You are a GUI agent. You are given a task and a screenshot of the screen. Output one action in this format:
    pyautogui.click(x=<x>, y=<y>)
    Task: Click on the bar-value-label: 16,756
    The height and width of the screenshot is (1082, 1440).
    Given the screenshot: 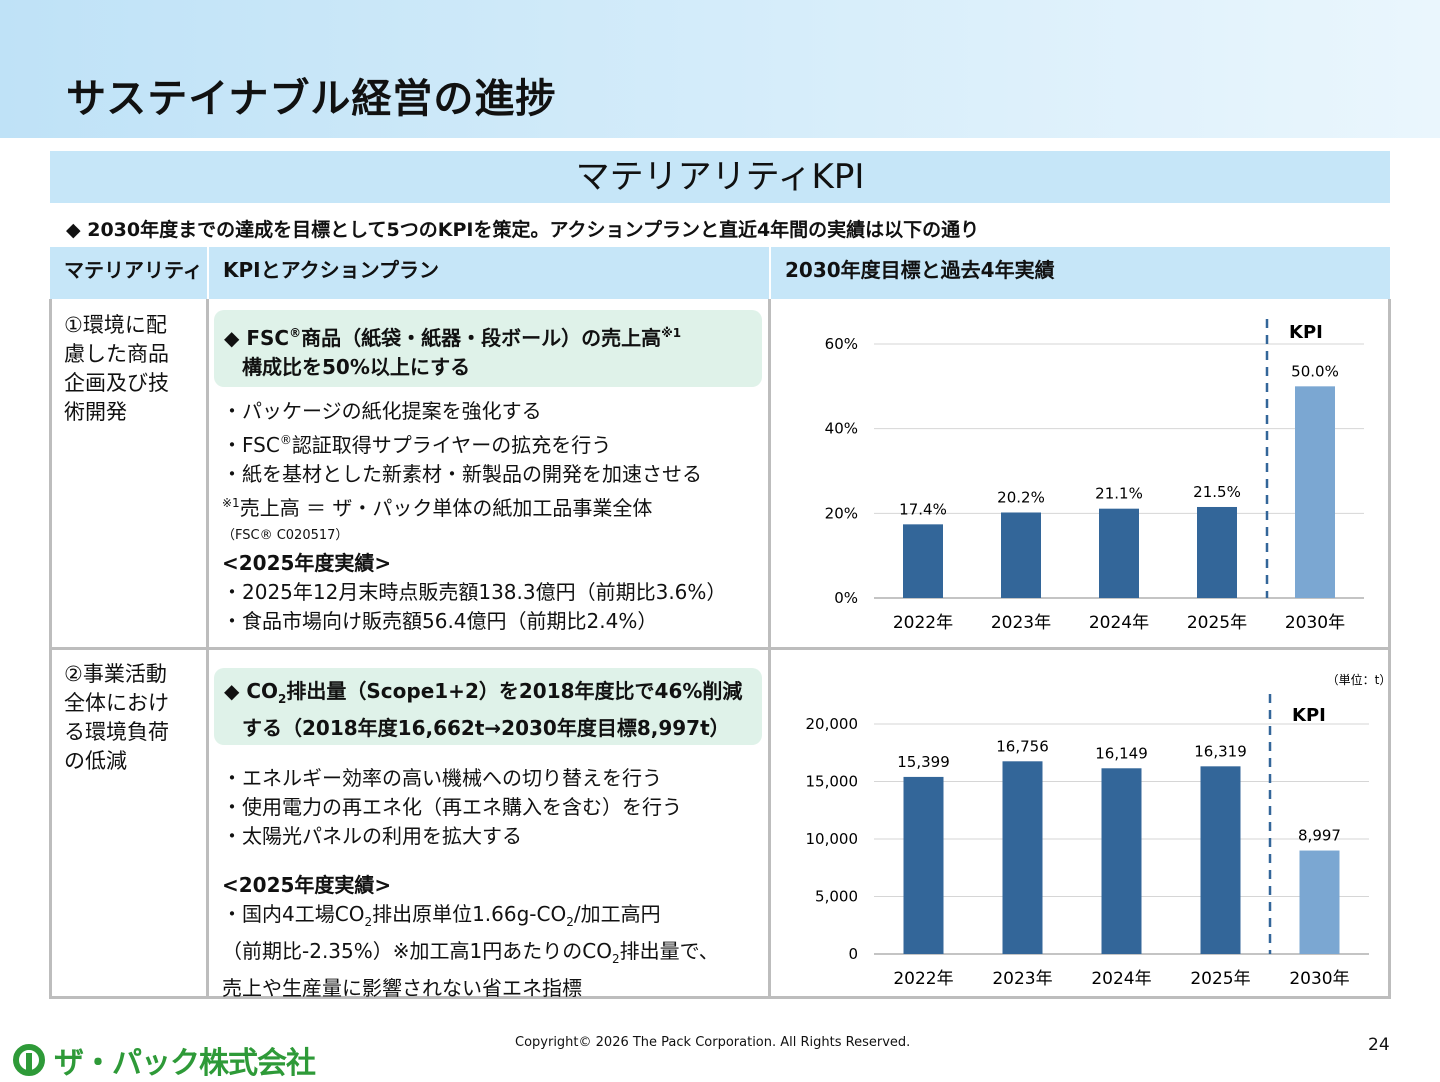 What is the action you would take?
    pyautogui.click(x=1022, y=746)
    